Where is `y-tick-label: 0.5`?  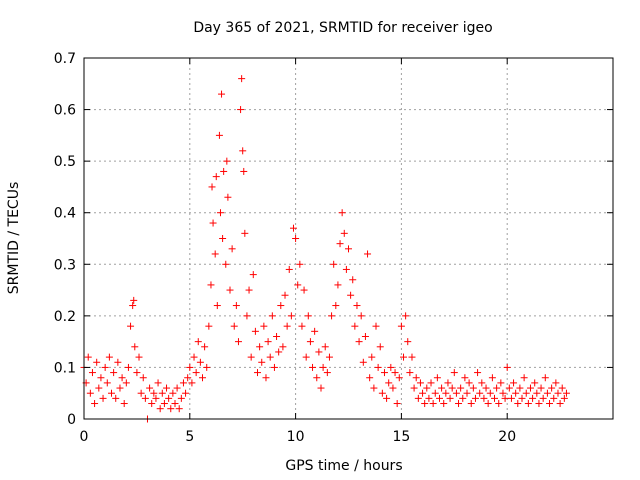 y-tick-label: 0.5 is located at coordinates (65, 162).